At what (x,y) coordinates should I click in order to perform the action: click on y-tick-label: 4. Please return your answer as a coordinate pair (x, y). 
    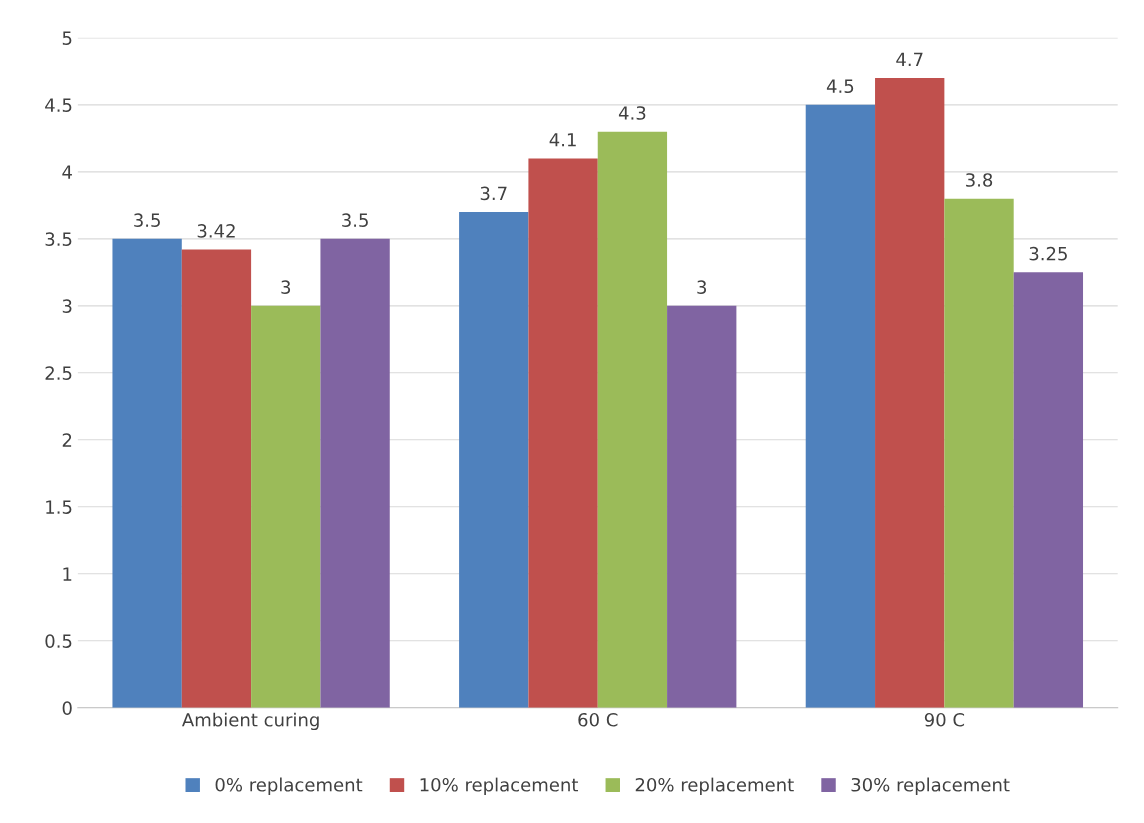
    Looking at the image, I should click on (67, 172).